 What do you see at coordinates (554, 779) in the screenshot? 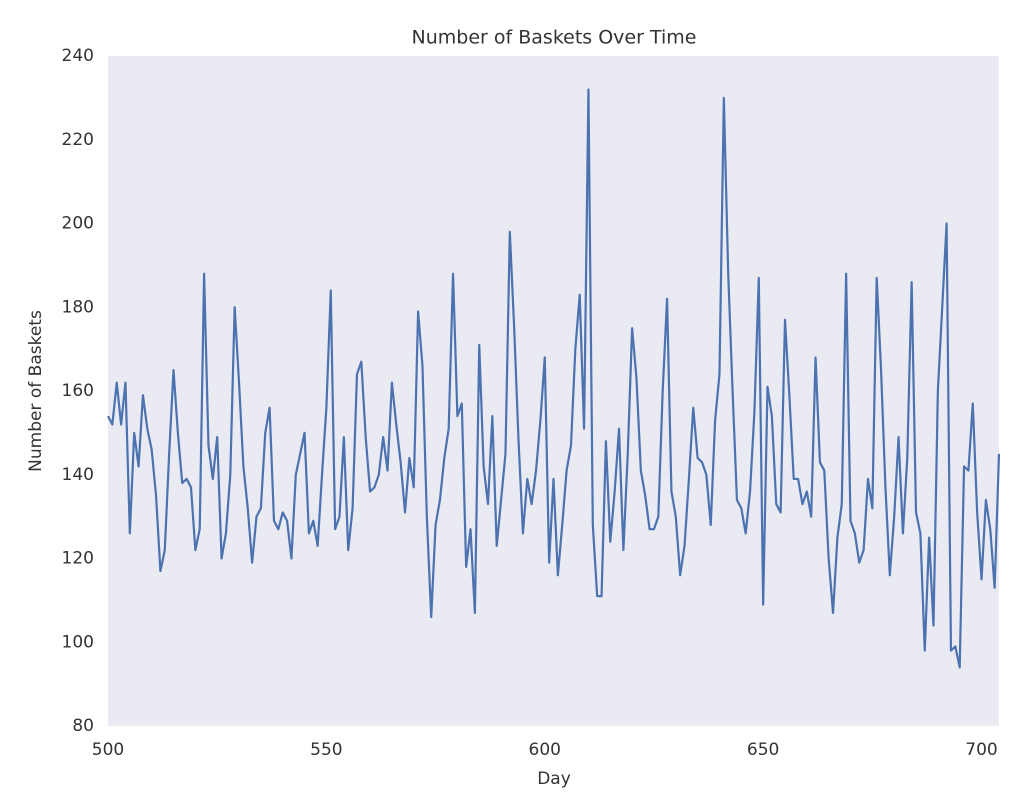
I see `x-axis-label: Day` at bounding box center [554, 779].